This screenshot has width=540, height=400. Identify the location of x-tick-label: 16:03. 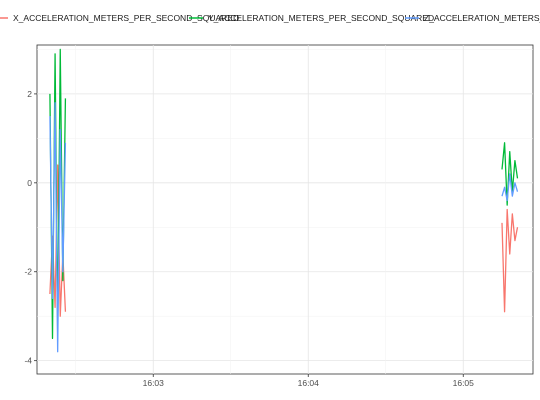
(154, 383).